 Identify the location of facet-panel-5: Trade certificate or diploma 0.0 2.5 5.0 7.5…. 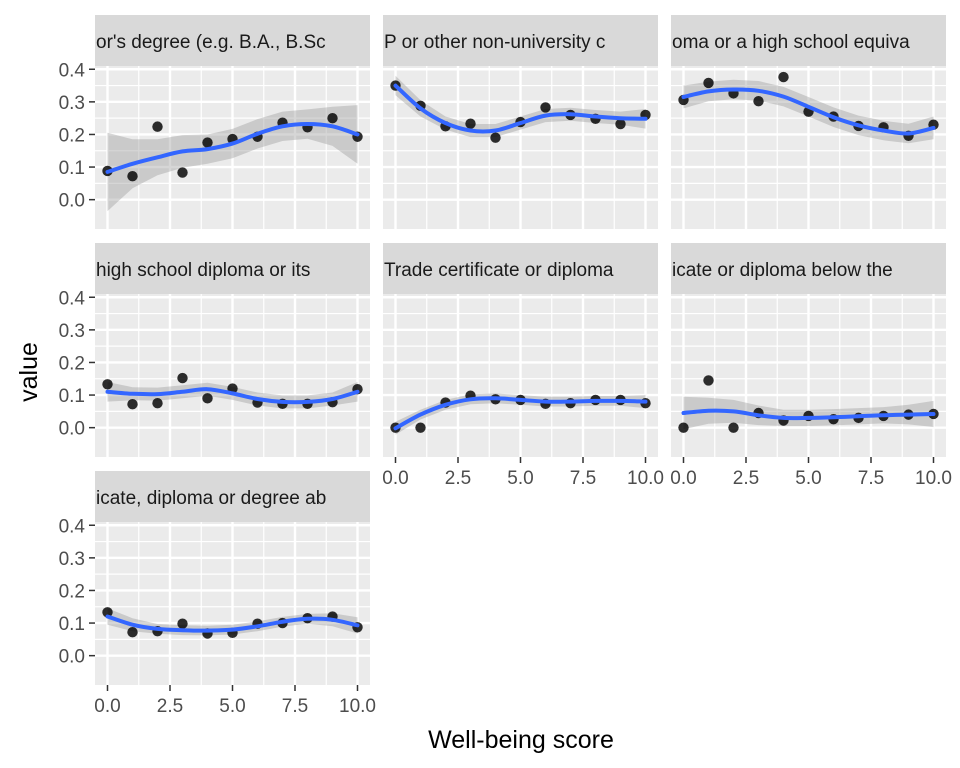
(523, 366).